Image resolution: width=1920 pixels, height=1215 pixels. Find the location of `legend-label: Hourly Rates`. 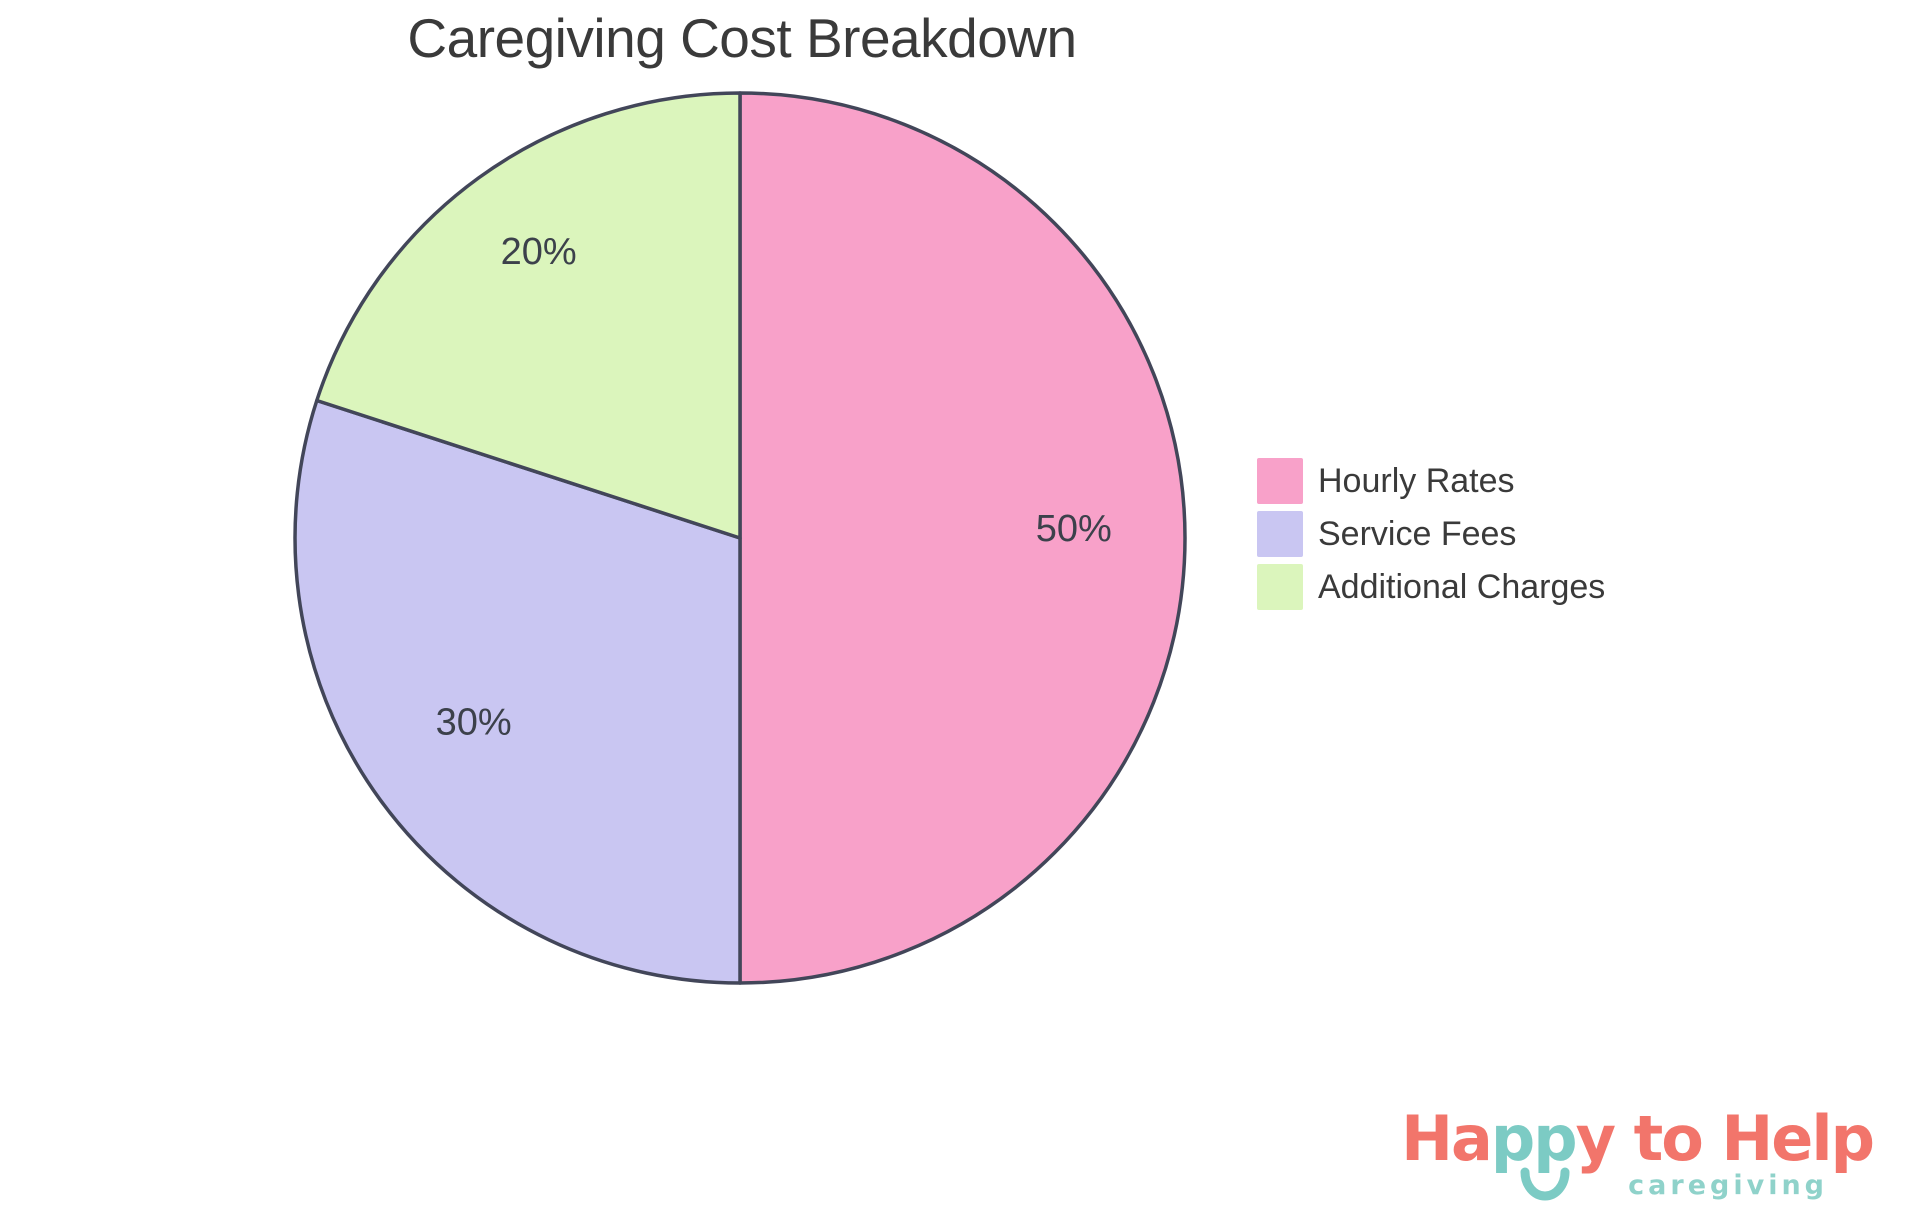

legend-label: Hourly Rates is located at coordinates (1416, 480).